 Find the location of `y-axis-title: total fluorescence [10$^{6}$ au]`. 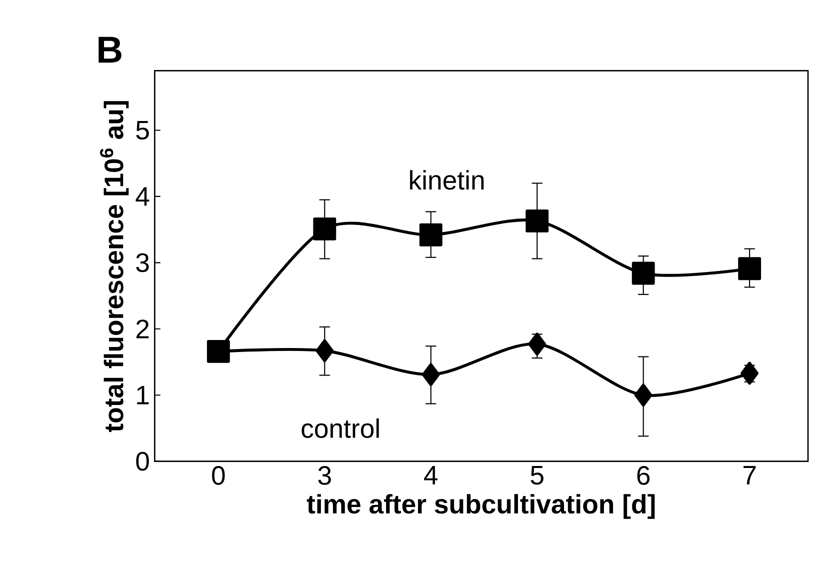

y-axis-title: total fluorescence [10$^{6}$ au] is located at coordinates (114, 266).